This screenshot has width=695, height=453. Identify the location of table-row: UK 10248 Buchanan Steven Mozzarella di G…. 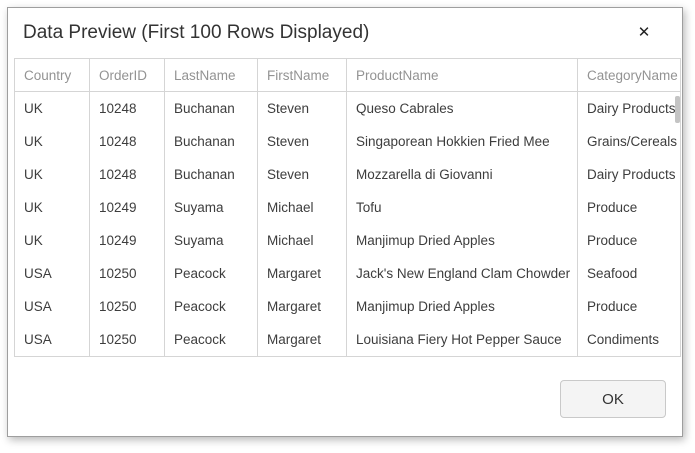
(347, 174).